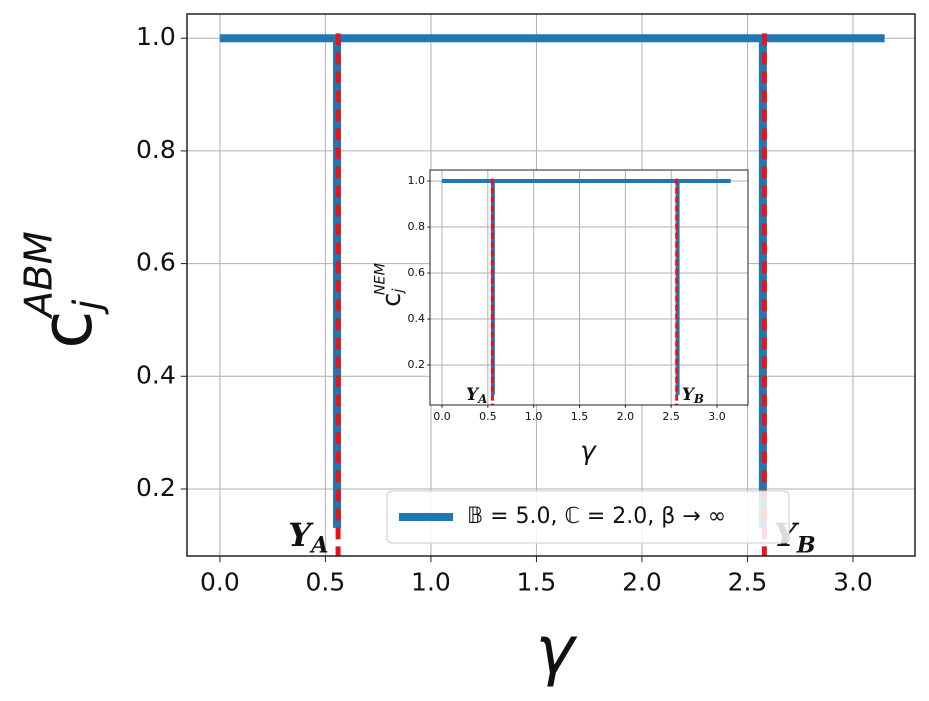 Image resolution: width=929 pixels, height=701 pixels. Describe the element at coordinates (380, 279) in the screenshot. I see `y-label-sup: NEM` at that location.